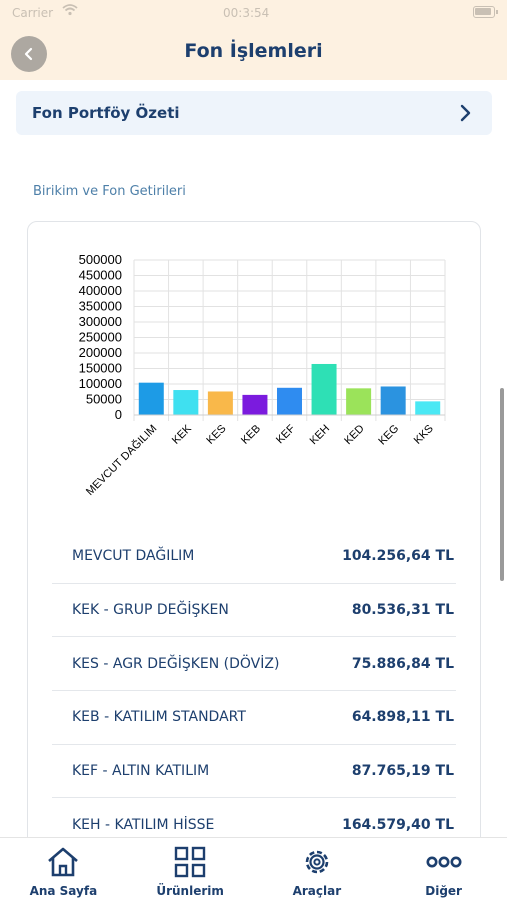  Describe the element at coordinates (402, 663) in the screenshot. I see `fund-value: 75.886,84 TL` at that location.